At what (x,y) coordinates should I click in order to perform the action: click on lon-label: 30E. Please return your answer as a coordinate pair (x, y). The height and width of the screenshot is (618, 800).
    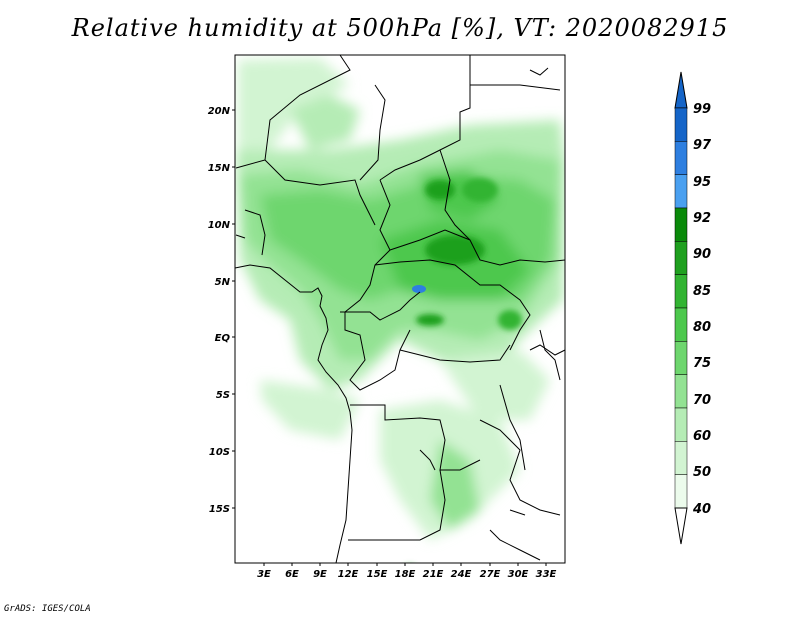
    Looking at the image, I should click on (518, 574).